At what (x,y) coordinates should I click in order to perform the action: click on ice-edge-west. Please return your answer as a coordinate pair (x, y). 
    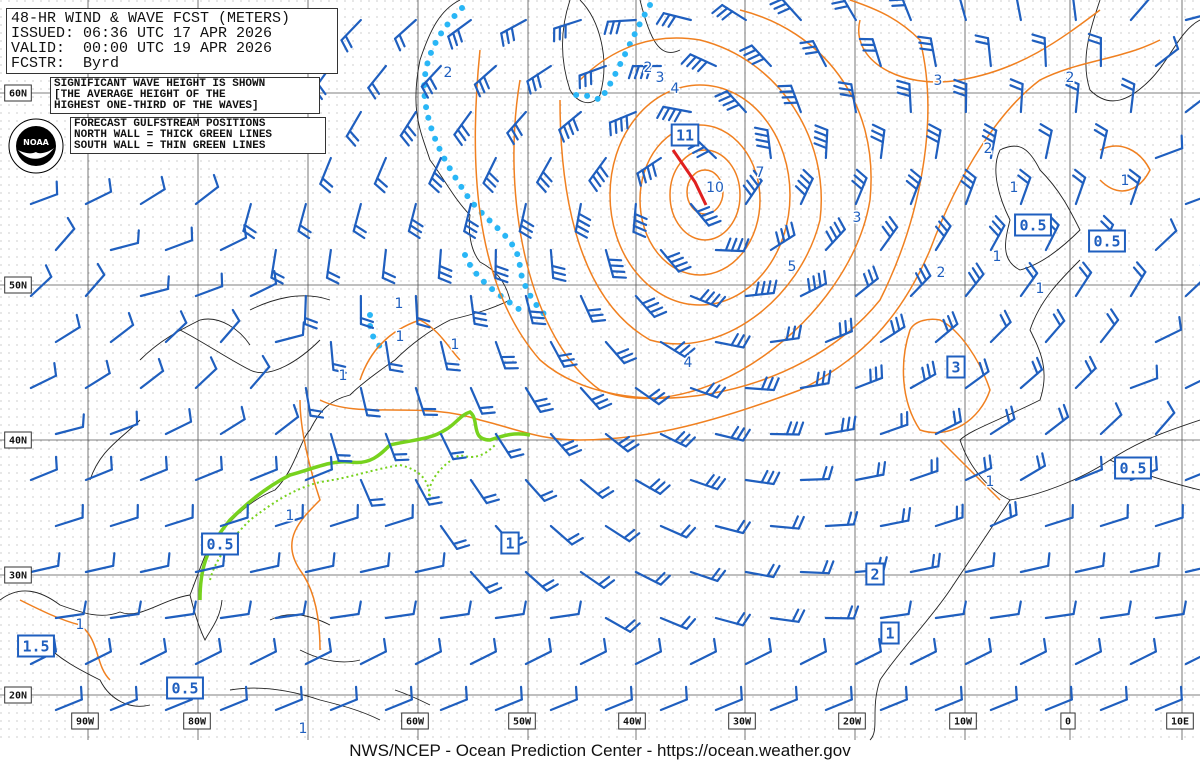
    Looking at the image, I should click on (484, 161).